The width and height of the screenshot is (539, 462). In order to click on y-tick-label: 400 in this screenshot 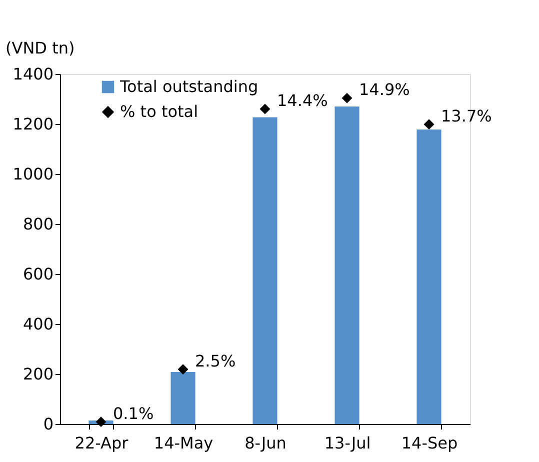, I will do `click(38, 324)`.